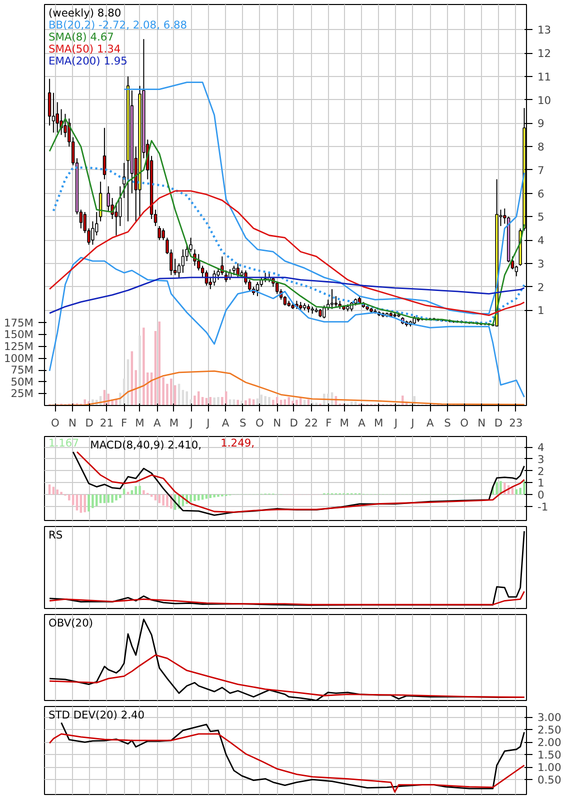 The image size is (566, 796). Describe the element at coordinates (237, 443) in the screenshot. I see `text: 1.249,` at that location.